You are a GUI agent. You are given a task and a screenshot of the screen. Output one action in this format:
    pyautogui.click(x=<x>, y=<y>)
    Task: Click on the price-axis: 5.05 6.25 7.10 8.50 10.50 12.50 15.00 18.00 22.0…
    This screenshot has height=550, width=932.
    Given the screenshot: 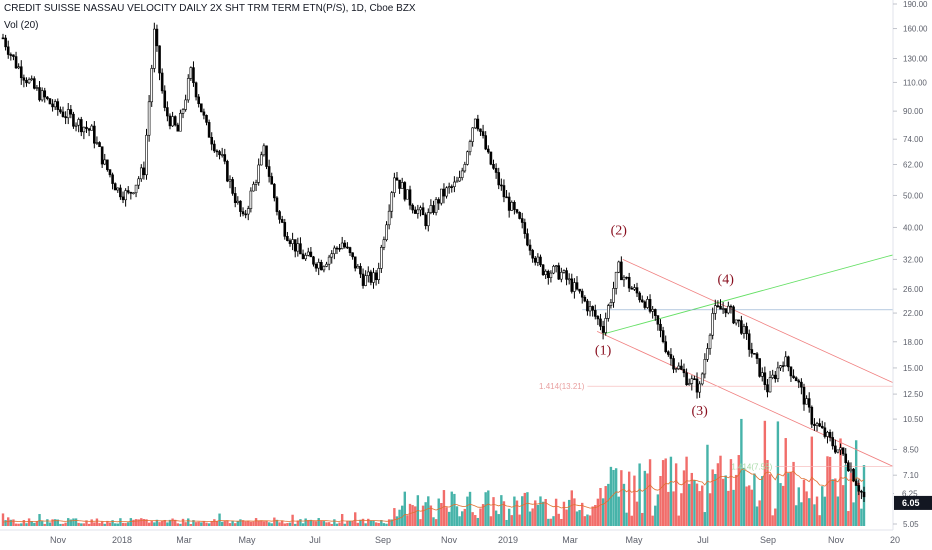 What is the action you would take?
    pyautogui.click(x=910, y=264)
    